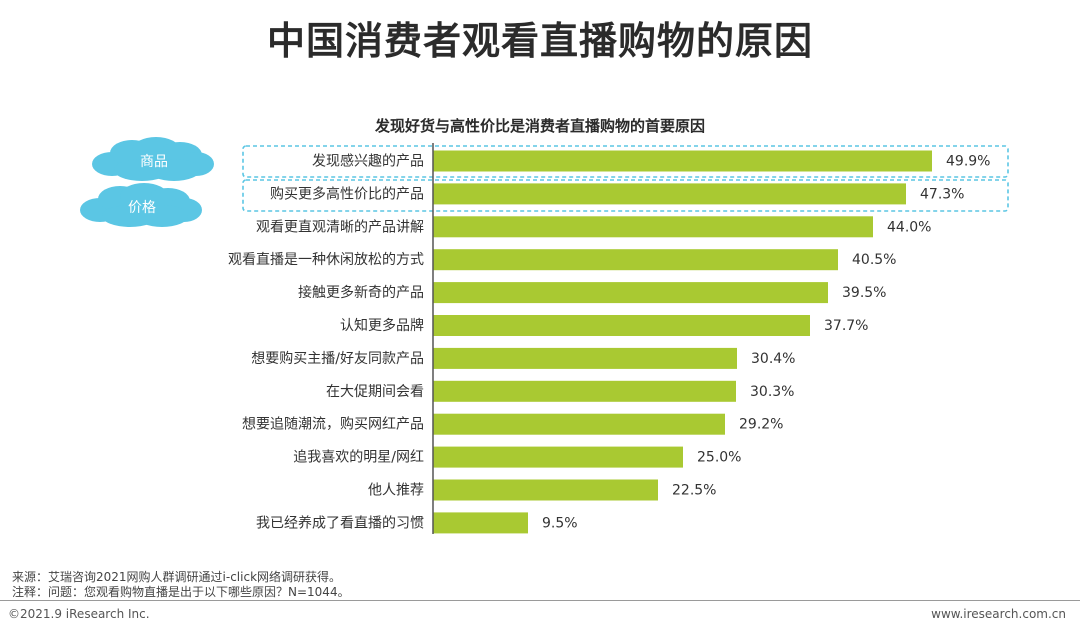  Describe the element at coordinates (846, 326) in the screenshot. I see `value-label-5: 37.7%` at that location.